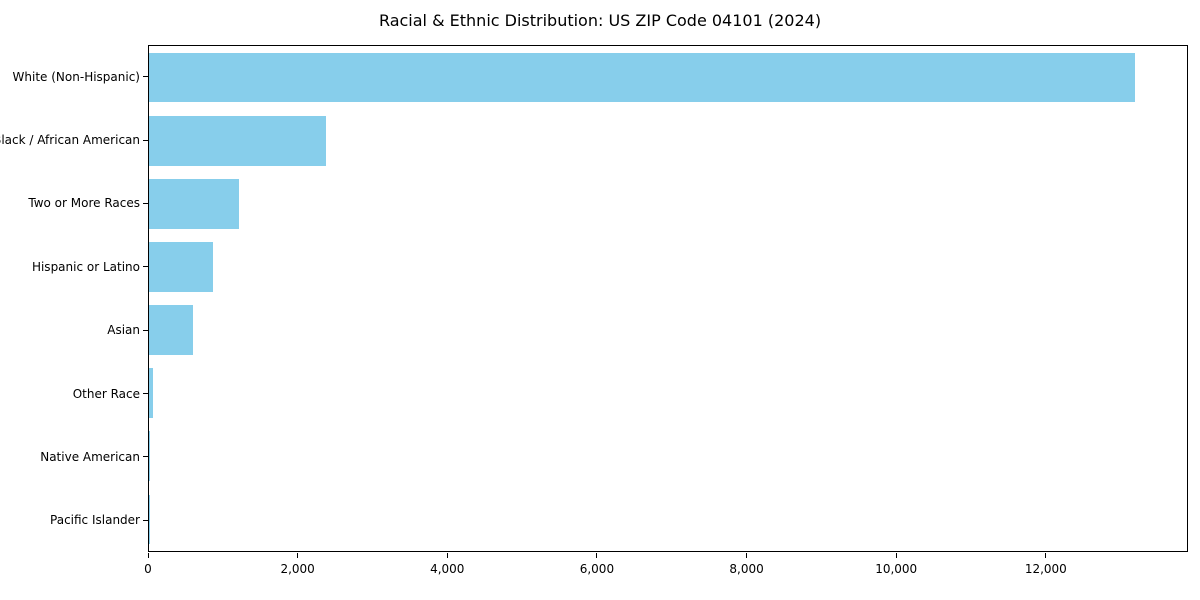 The width and height of the screenshot is (1200, 600). Describe the element at coordinates (76, 76) in the screenshot. I see `y-tick-label-white-non-hispanic: White (Non-Hispanic)` at that location.